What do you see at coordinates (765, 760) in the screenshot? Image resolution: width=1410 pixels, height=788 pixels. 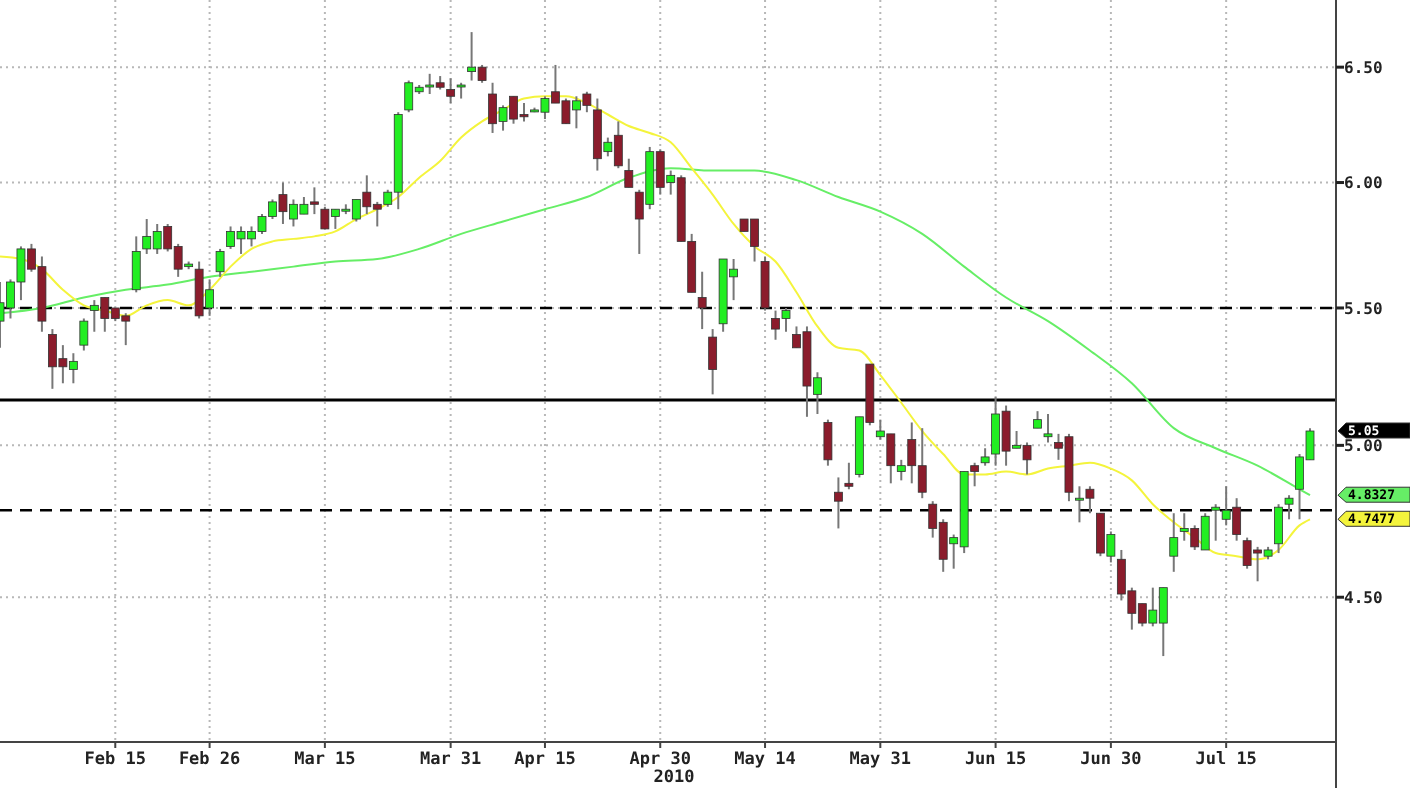 I see `x-tick-label: May 14` at bounding box center [765, 760].